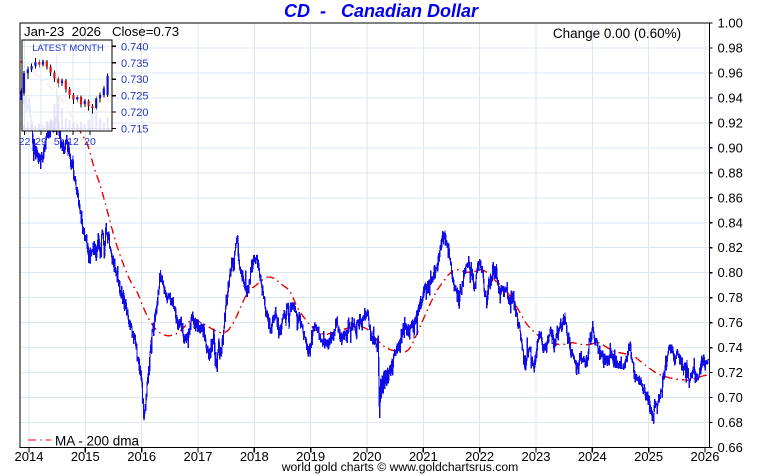  What do you see at coordinates (310, 456) in the screenshot?
I see `svg-text: 2019` at bounding box center [310, 456].